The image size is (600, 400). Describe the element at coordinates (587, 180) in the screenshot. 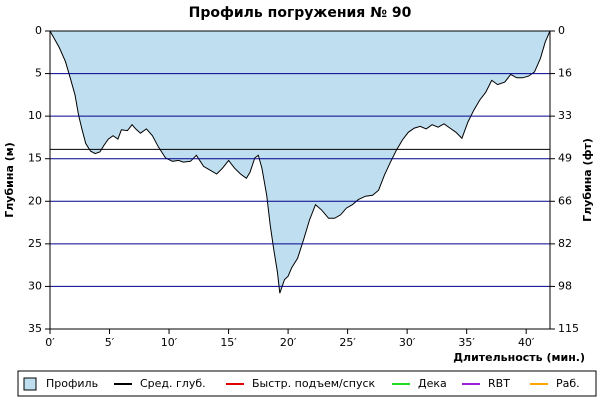

I see `y2-axis-label: Глубина (фт)` at that location.